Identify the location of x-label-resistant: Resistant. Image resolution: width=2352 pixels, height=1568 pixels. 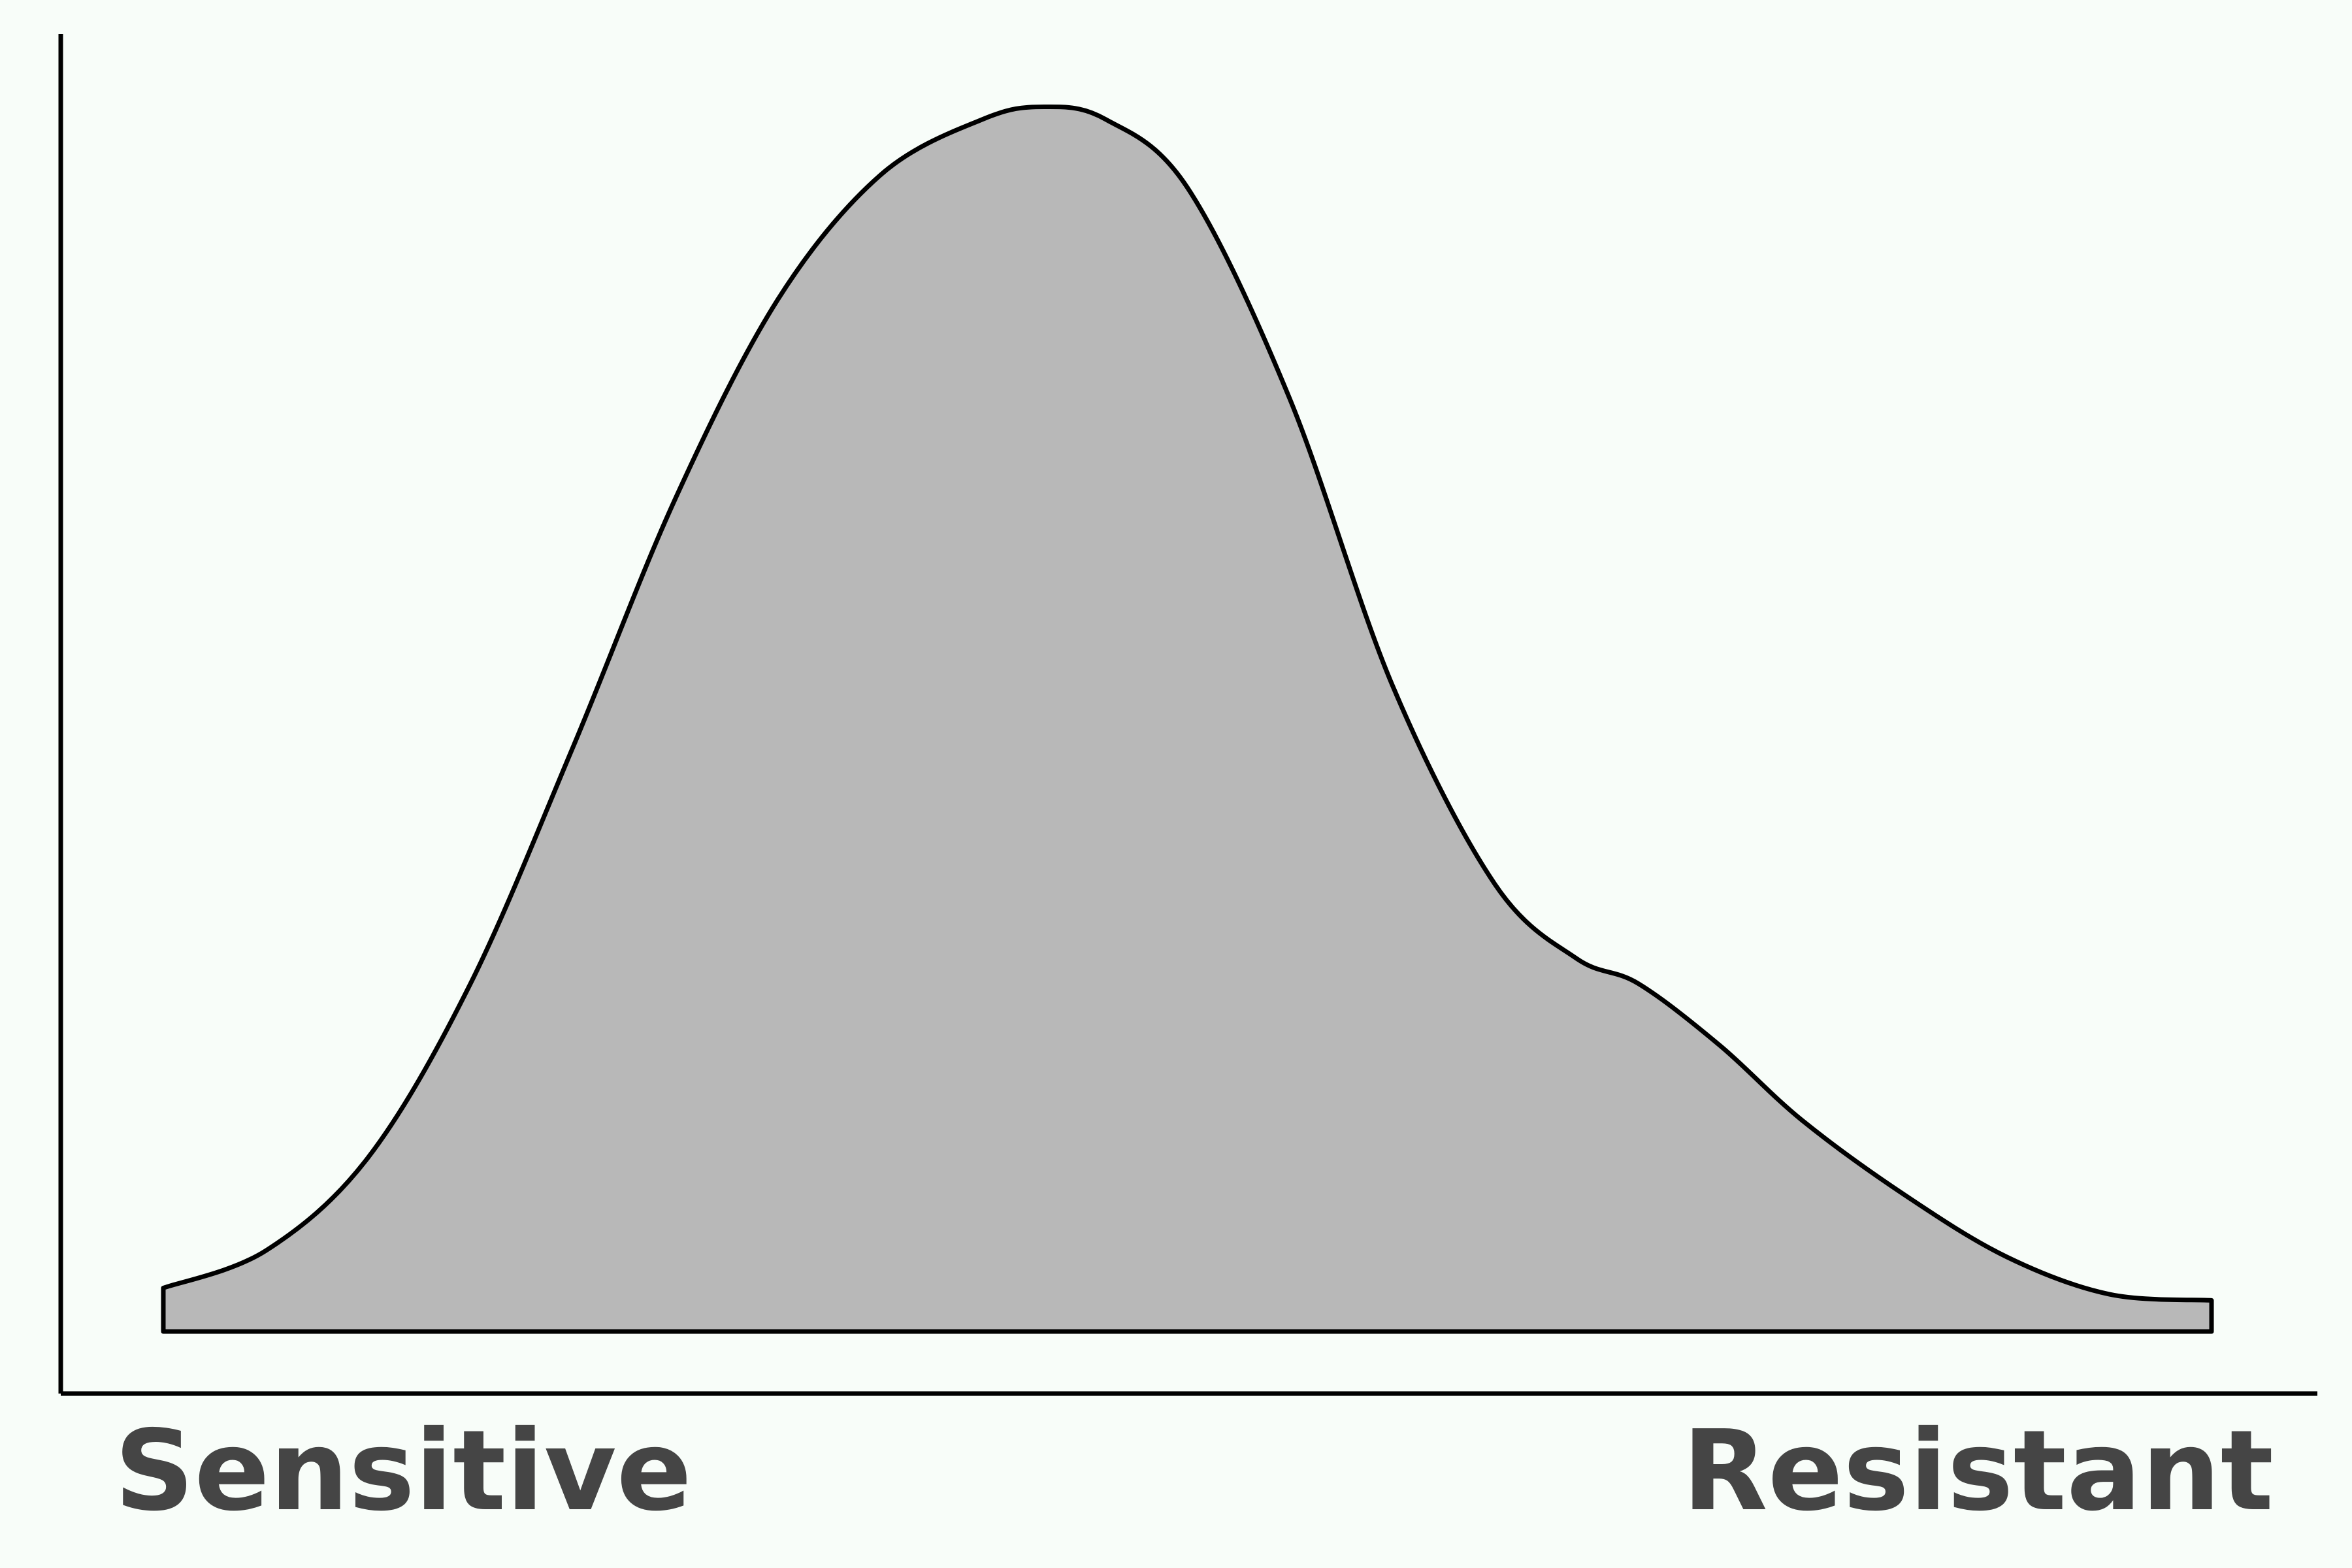
(1978, 1471).